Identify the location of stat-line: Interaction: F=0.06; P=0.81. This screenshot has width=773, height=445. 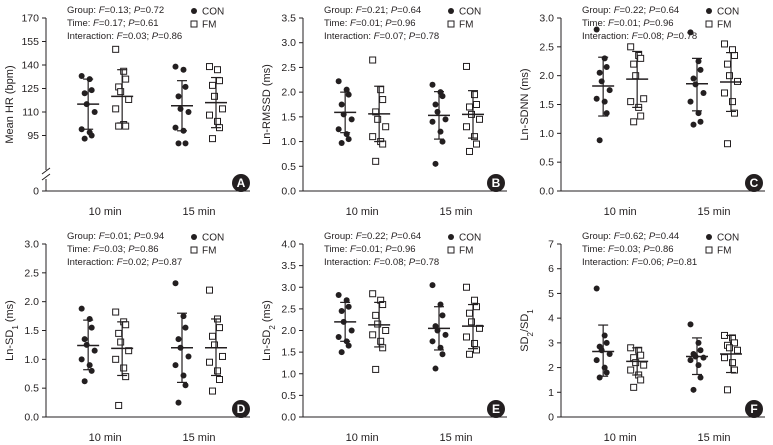
(639, 262).